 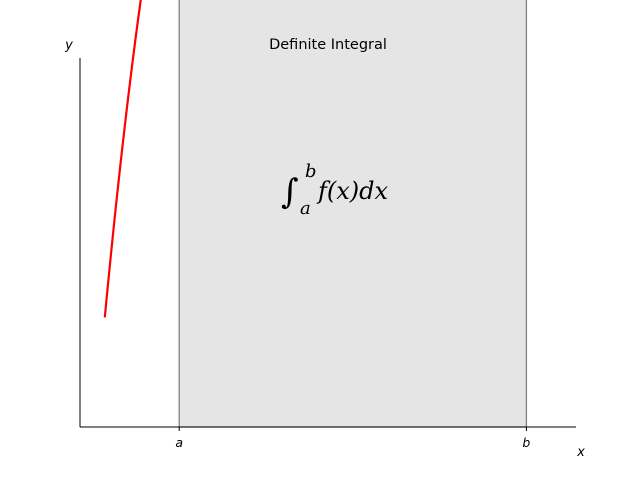 I want to click on integral-lower-limit: a, so click(x=305, y=208).